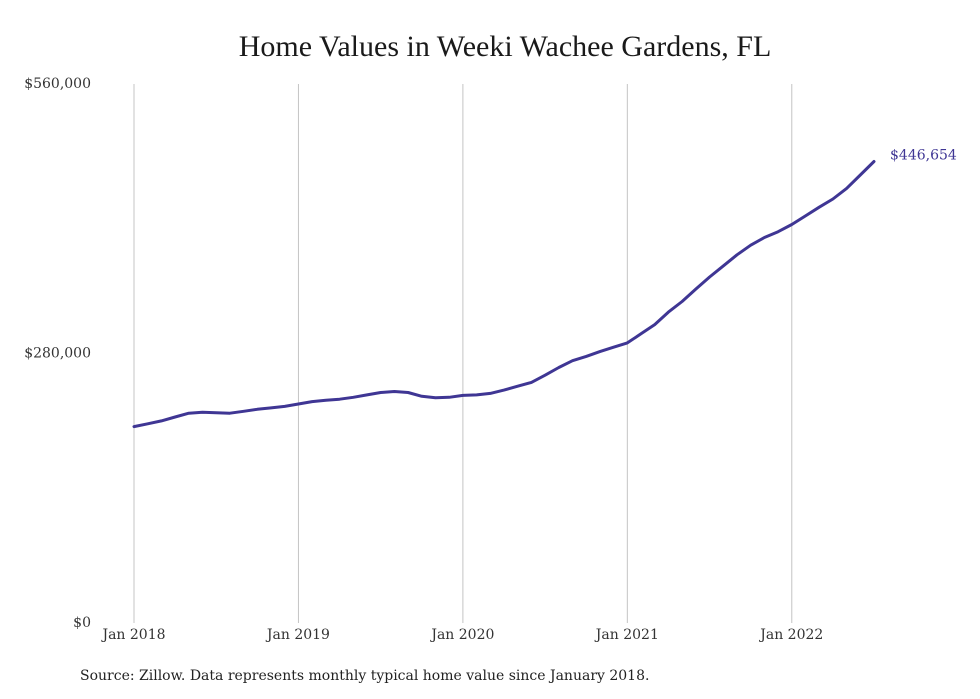 This screenshot has height=699, width=980. I want to click on y-tick-label: $0, so click(82, 623).